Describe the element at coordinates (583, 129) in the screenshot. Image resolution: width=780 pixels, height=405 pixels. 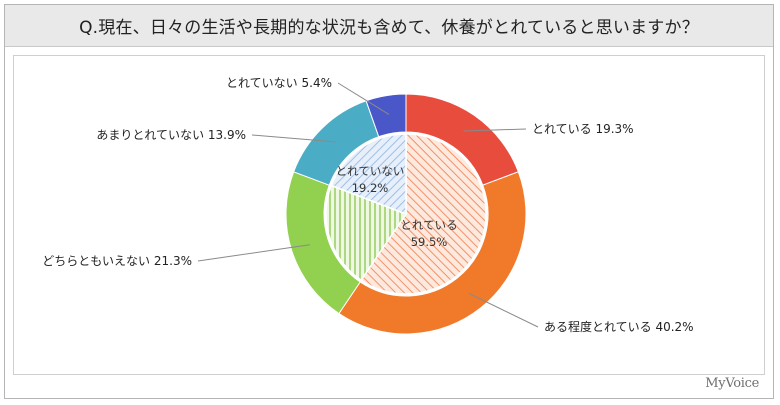
I see `outer-label-1: とれている 19.3%` at that location.